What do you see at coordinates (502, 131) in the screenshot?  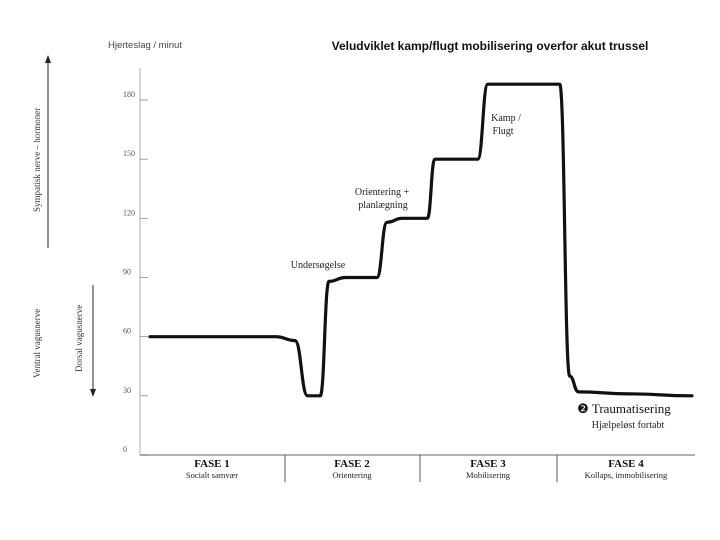 I see `annotation-kamp-line2: Flugt` at bounding box center [502, 131].